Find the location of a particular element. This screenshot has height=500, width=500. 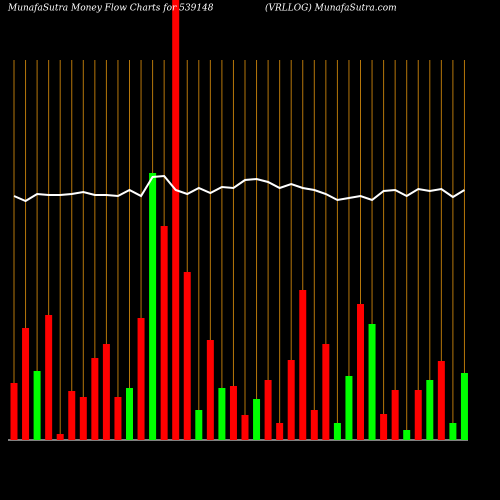

chart-title: MunafaSutra Money Flow Charts for 539148 is located at coordinates (110, 9).